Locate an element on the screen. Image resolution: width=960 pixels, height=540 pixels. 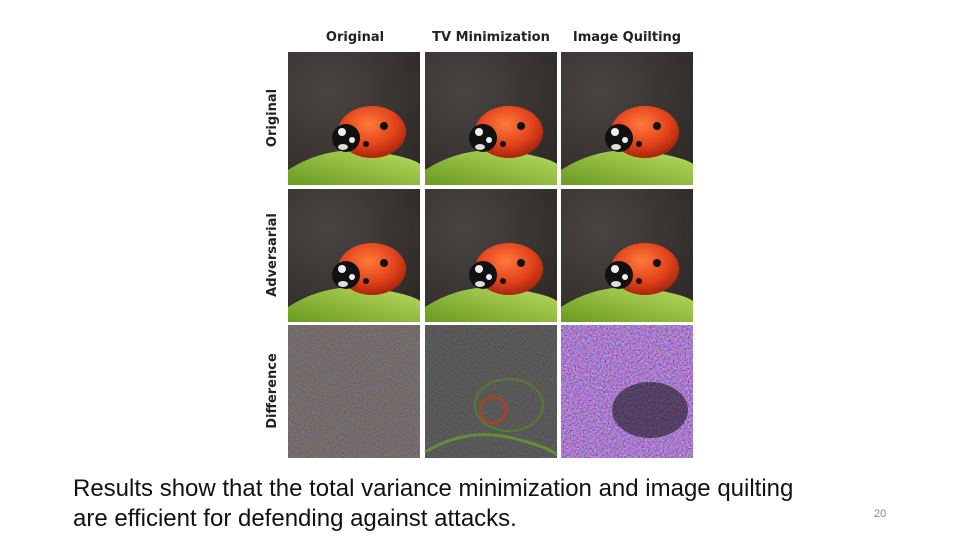
column-header: Original is located at coordinates (355, 37).